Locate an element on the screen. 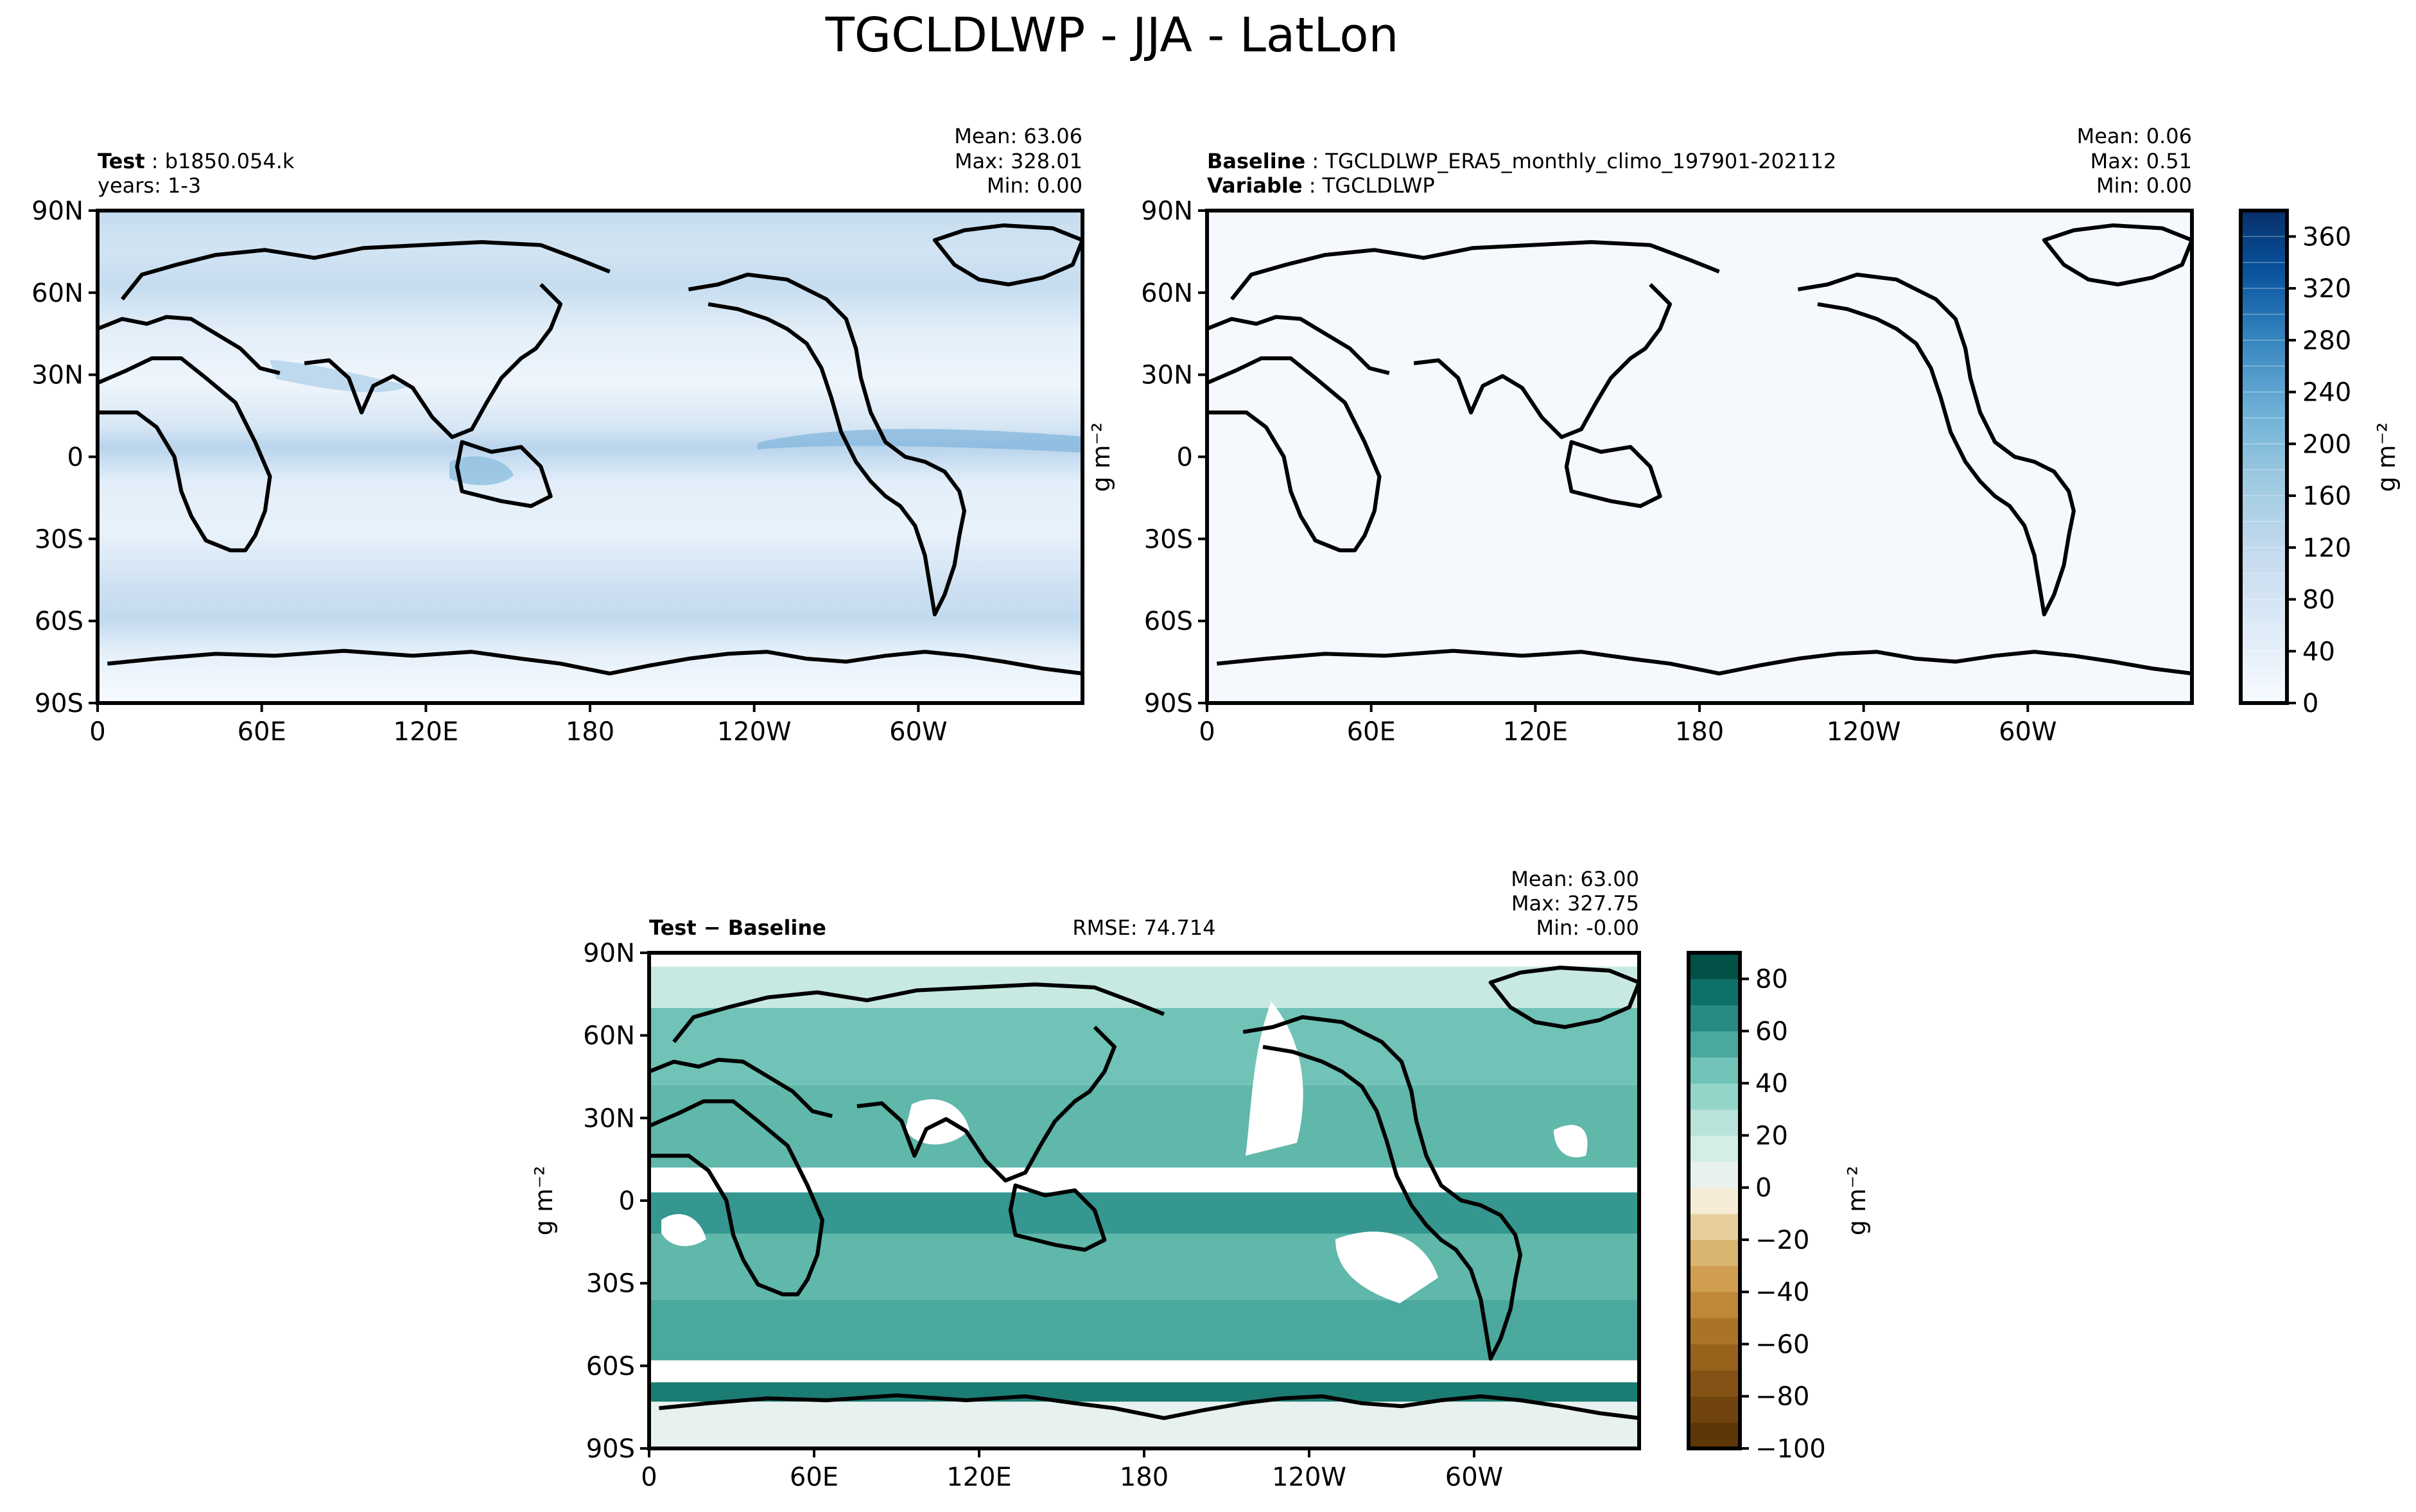  panel-diff-ylabel: g m⁻² is located at coordinates (544, 1201).